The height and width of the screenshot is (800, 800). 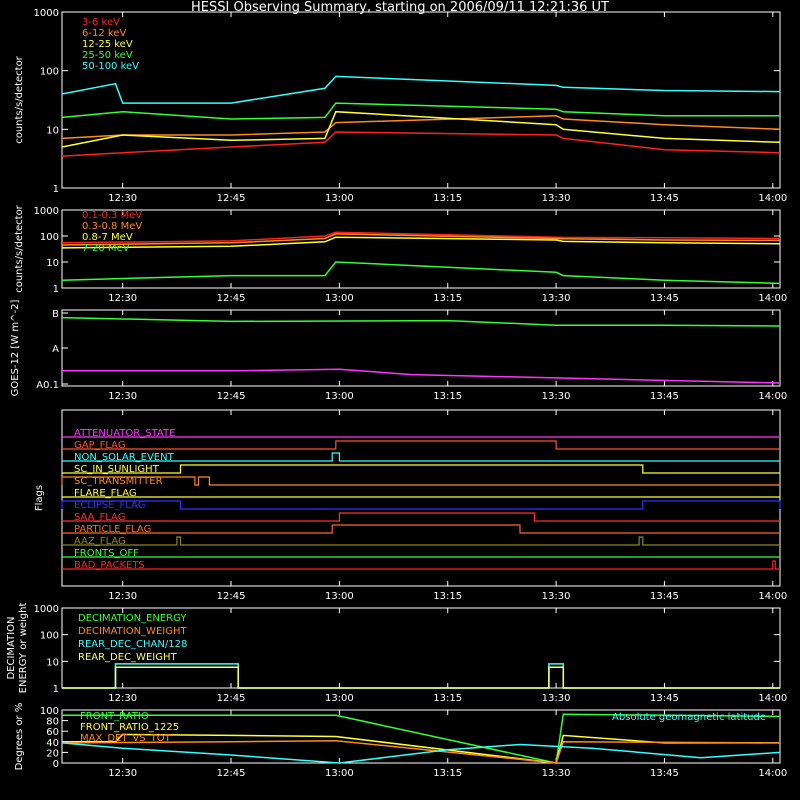 What do you see at coordinates (106, 553) in the screenshot?
I see `flag-label: FRONTS_OFF` at bounding box center [106, 553].